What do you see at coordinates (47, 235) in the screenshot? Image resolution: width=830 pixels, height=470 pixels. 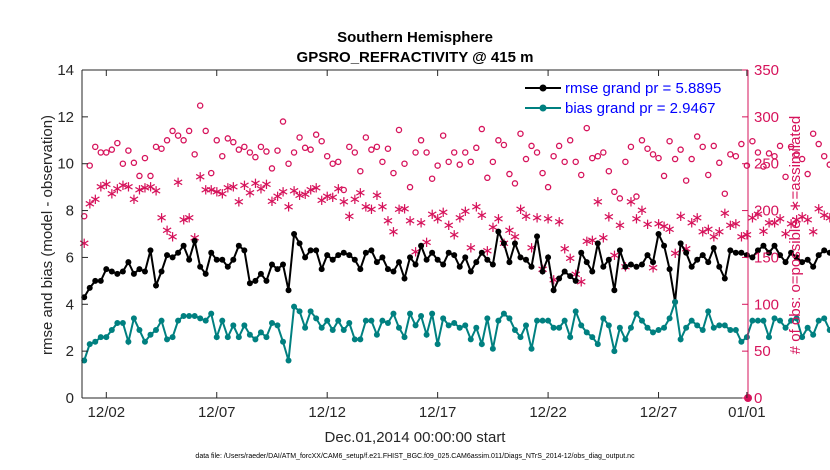 I see `y-axis-label-left: rmse and bias (model - observation)` at bounding box center [47, 235].